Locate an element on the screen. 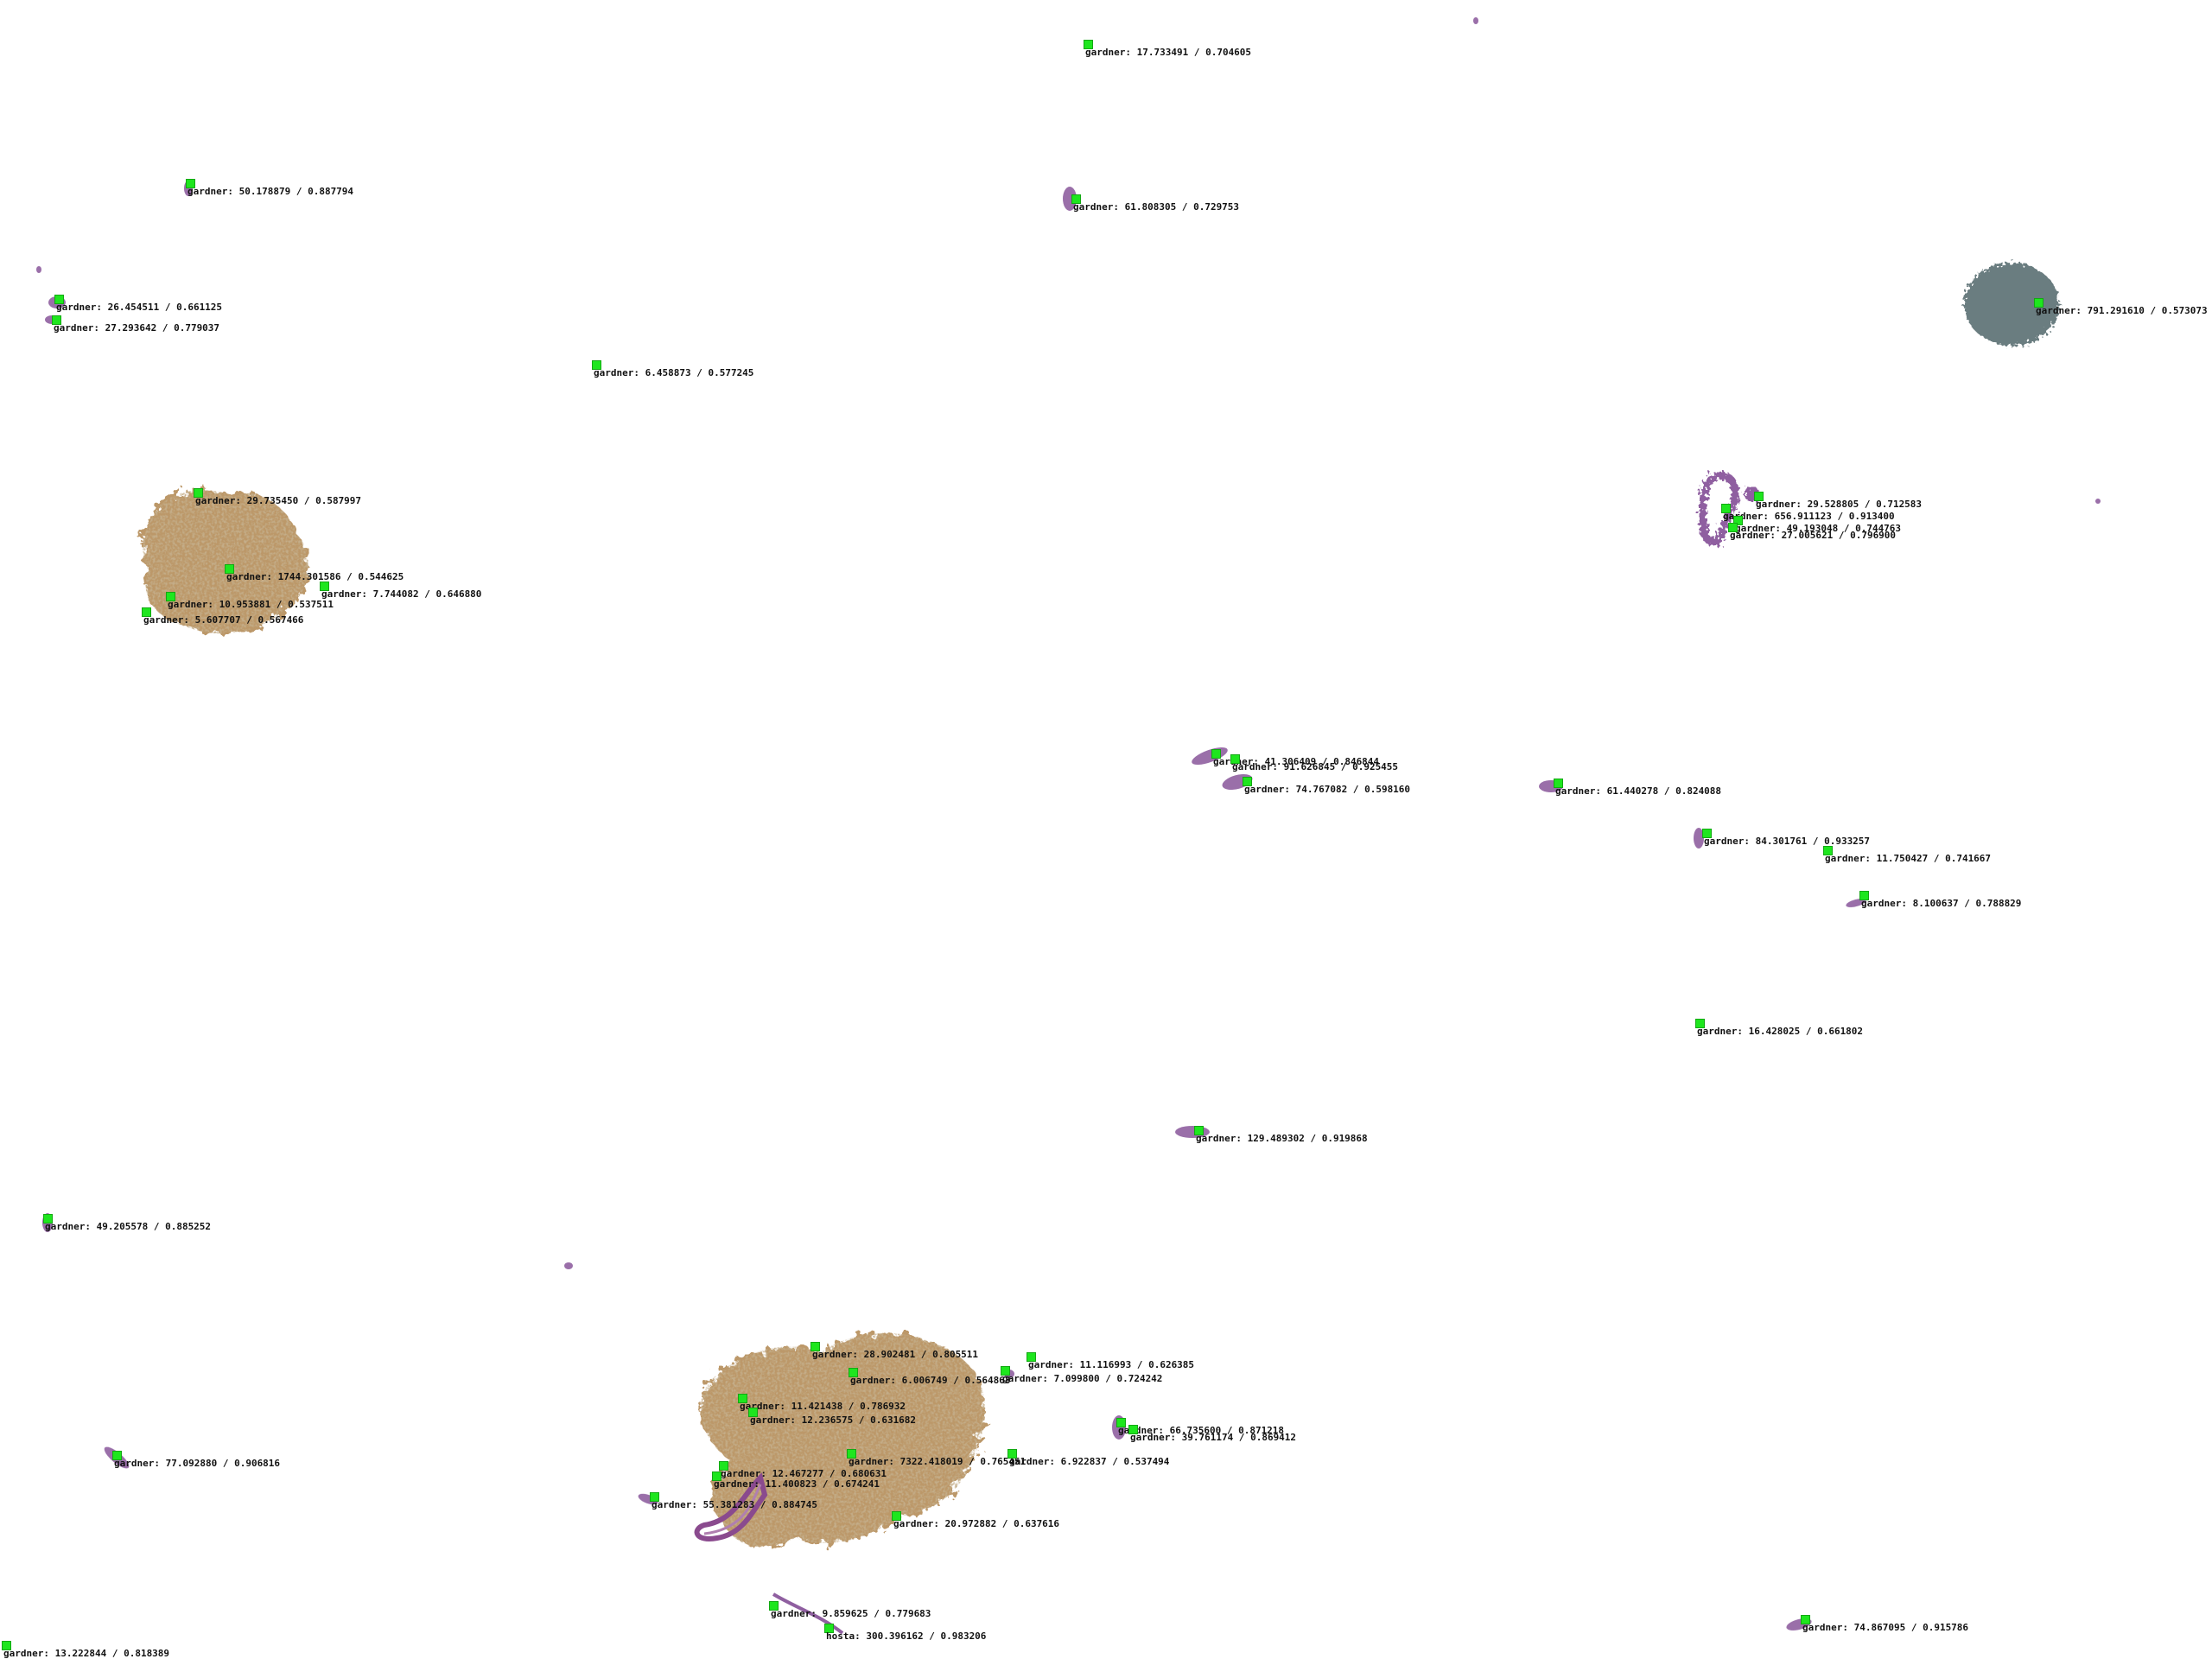 The width and height of the screenshot is (2212, 1659). detection-label: gardner: 66.735600 / 0.871218 is located at coordinates (1201, 1430).